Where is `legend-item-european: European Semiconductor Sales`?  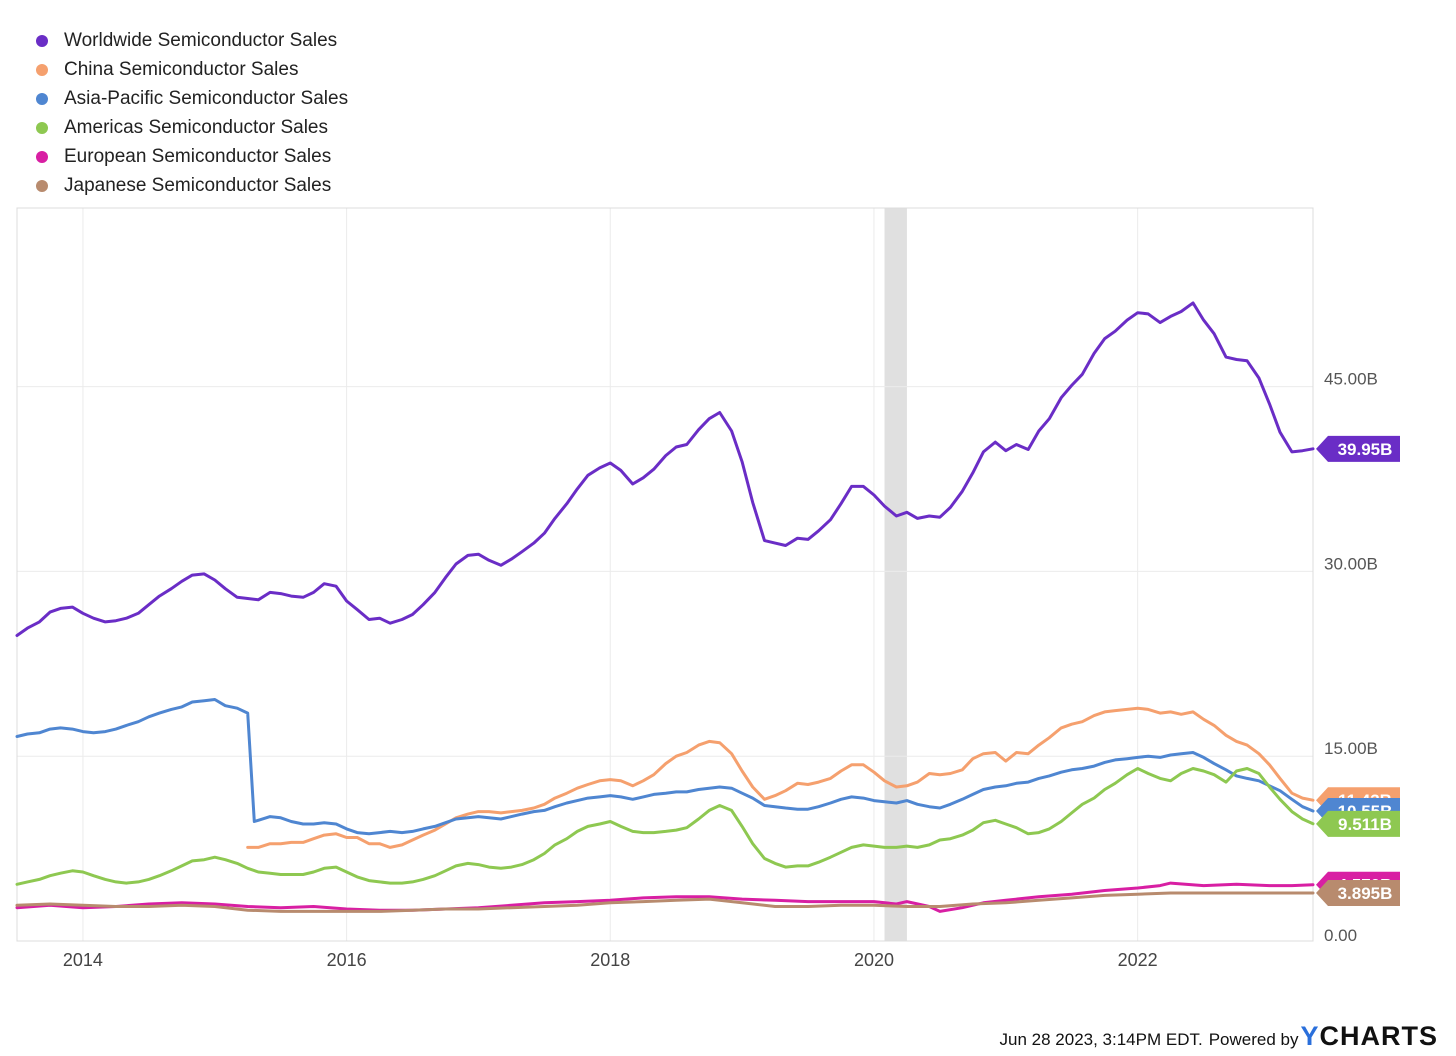
legend-item-european: European Semiconductor Sales is located at coordinates (192, 156).